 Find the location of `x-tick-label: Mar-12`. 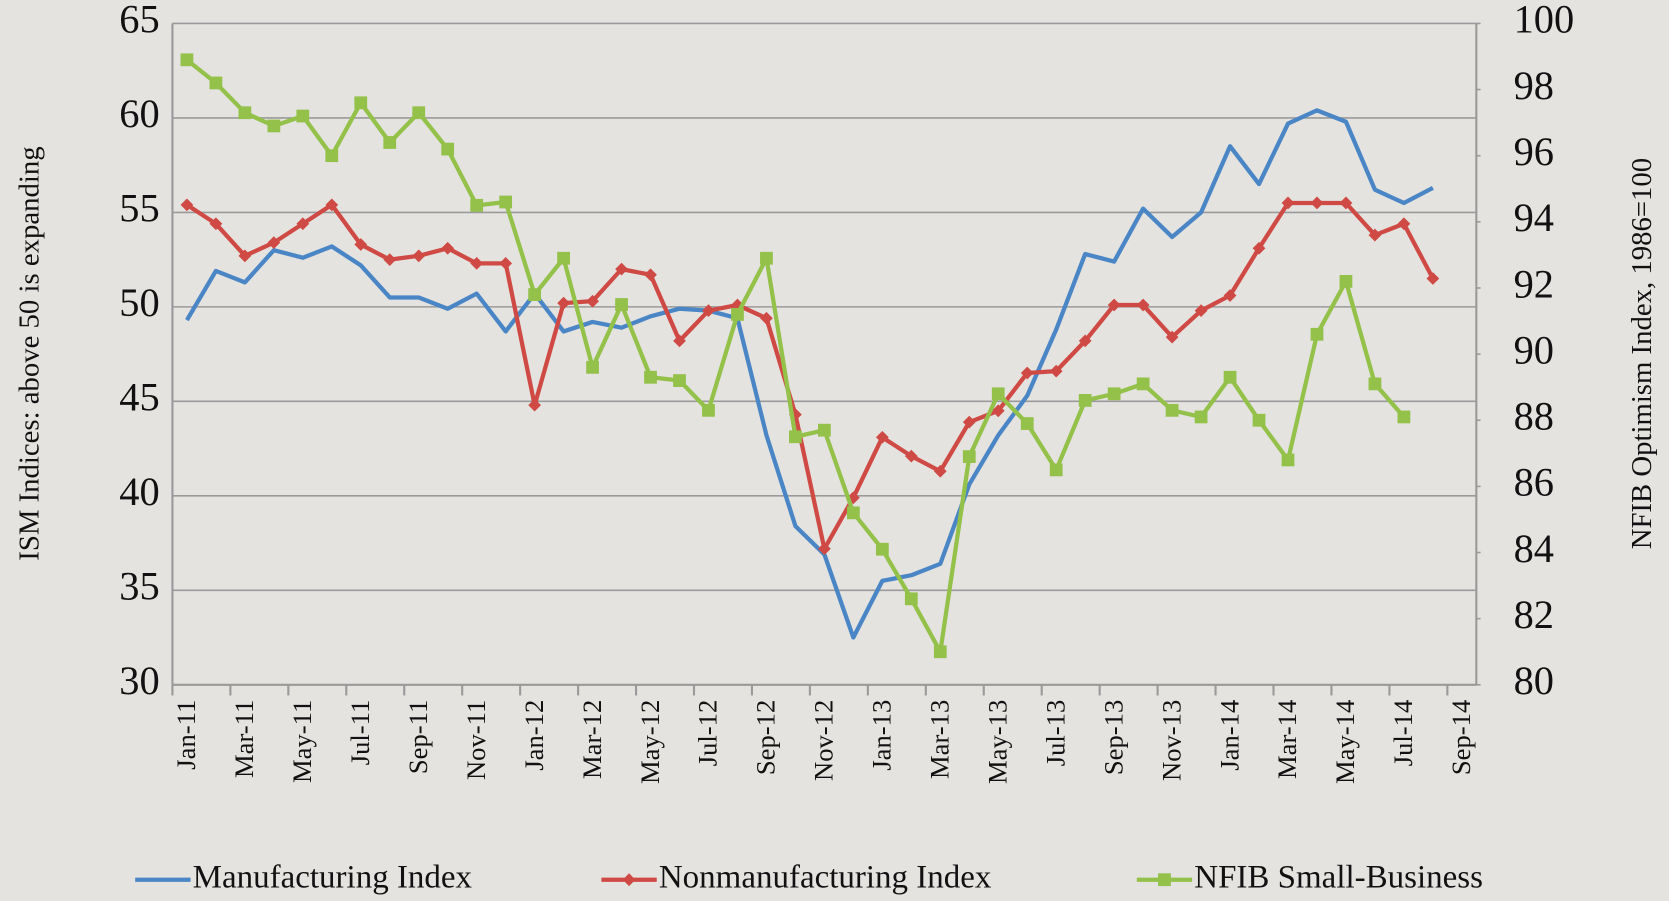

x-tick-label: Mar-12 is located at coordinates (592, 739).